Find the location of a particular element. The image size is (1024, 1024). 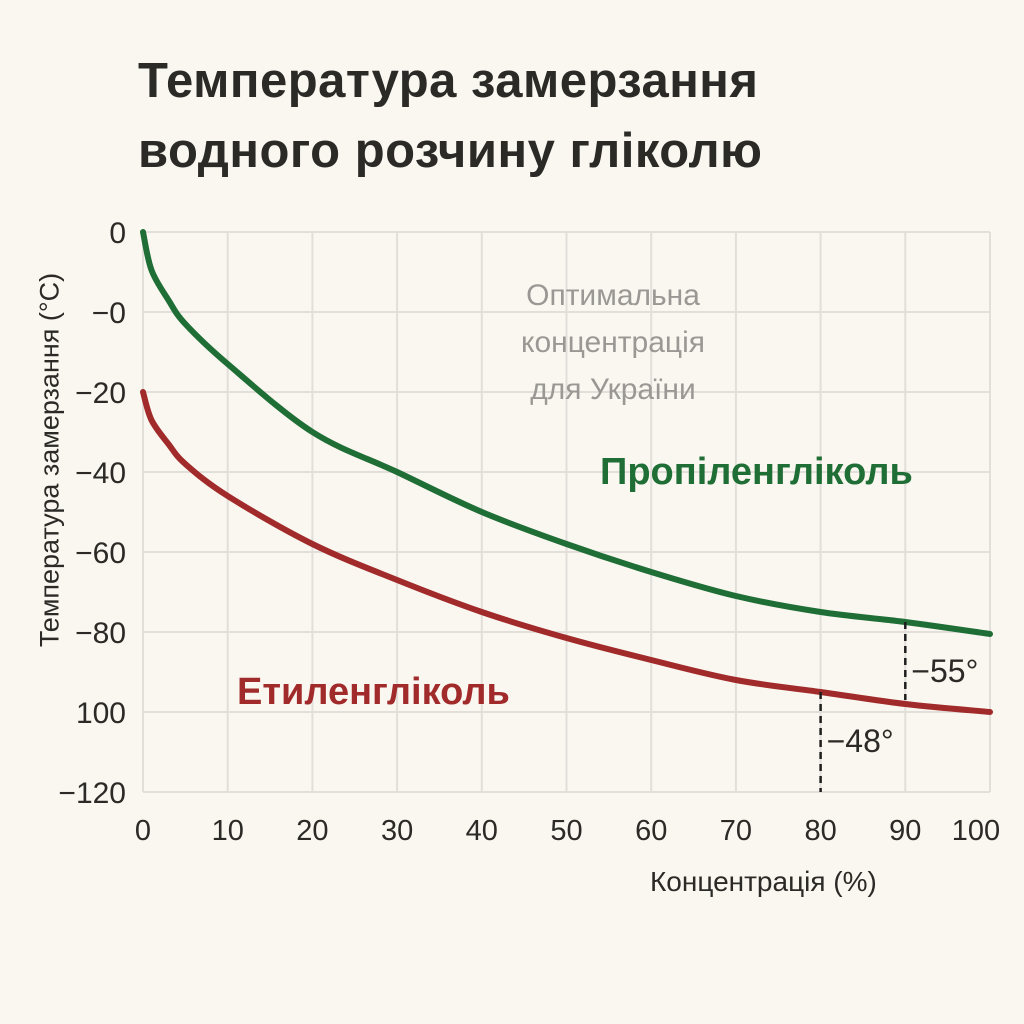

x-tick-label: 90 is located at coordinates (905, 831).